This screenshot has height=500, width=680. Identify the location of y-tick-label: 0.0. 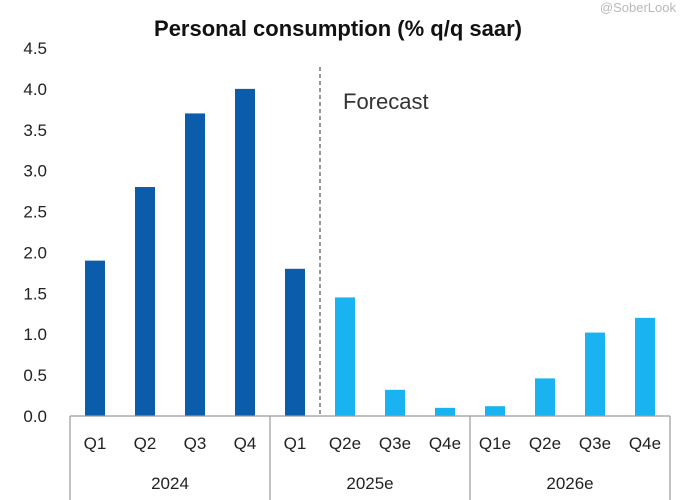
(35, 416).